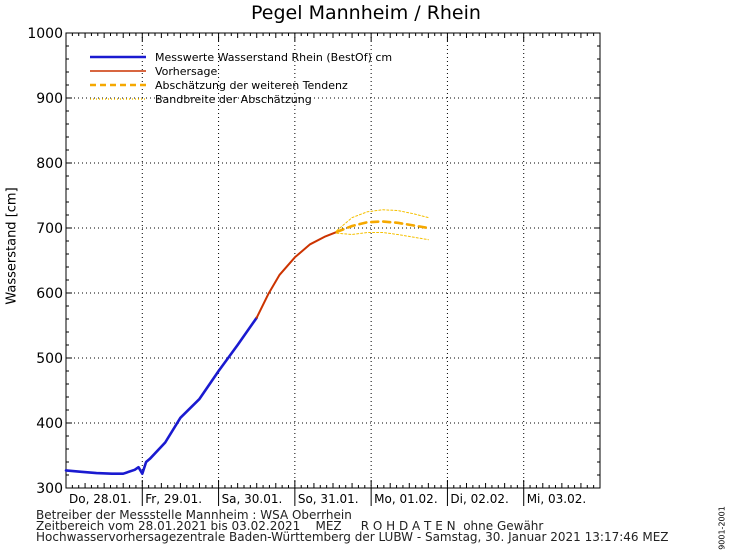  What do you see at coordinates (45, 34) in the screenshot?
I see `y-tick-label: 1000` at bounding box center [45, 34].